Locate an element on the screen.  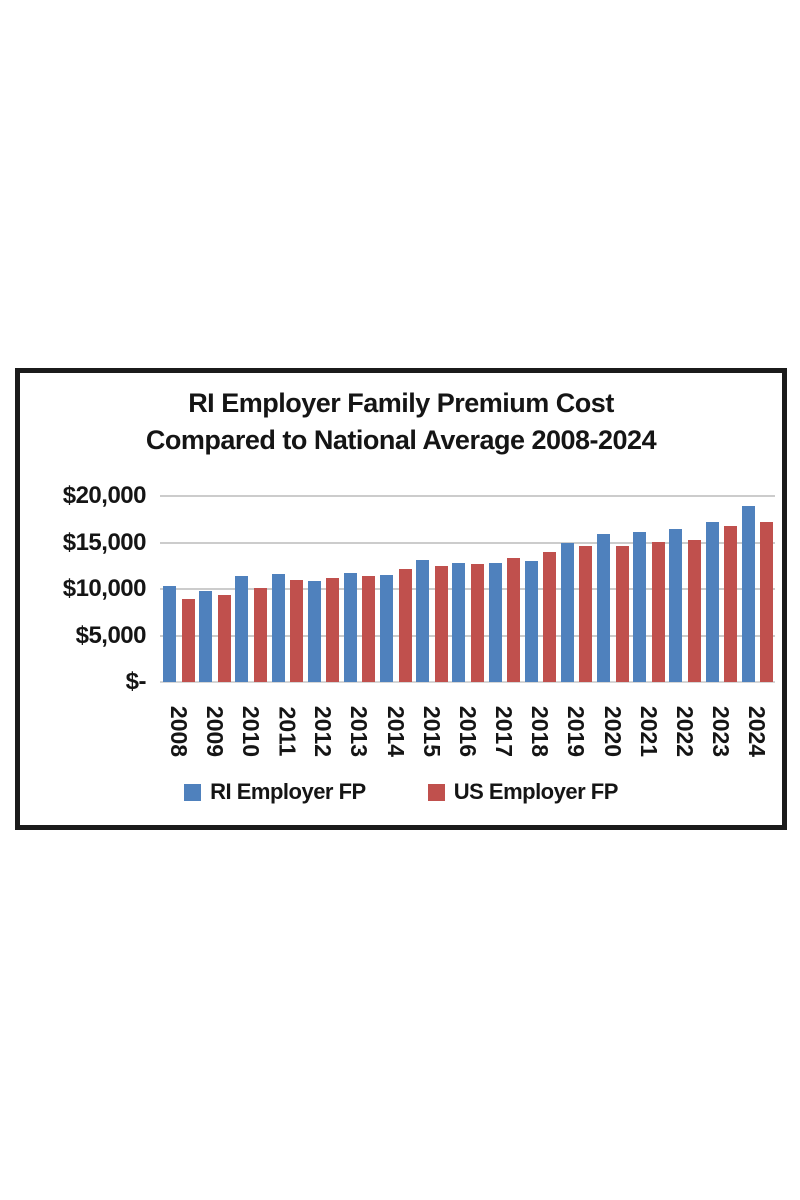
x-tick-2012: 2012 is located at coordinates (323, 731).